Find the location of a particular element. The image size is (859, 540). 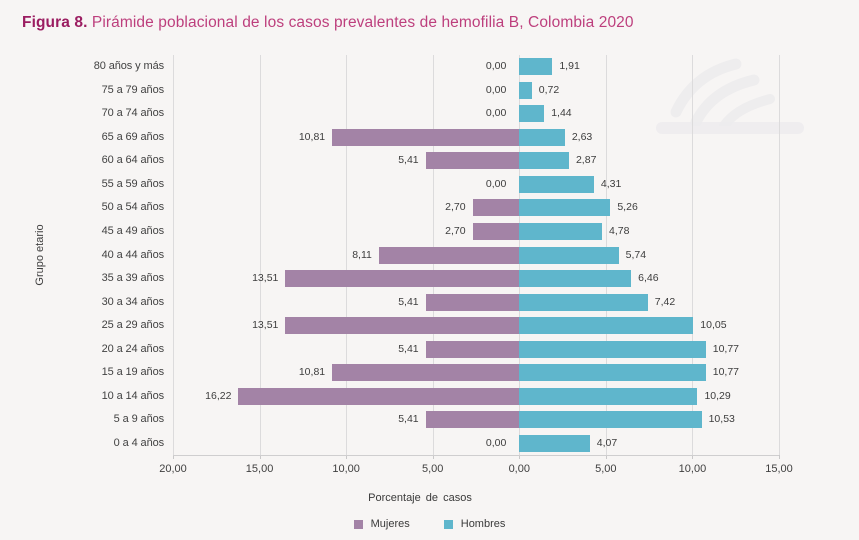

age-group-label: 65 a 69 años is located at coordinates (133, 136).